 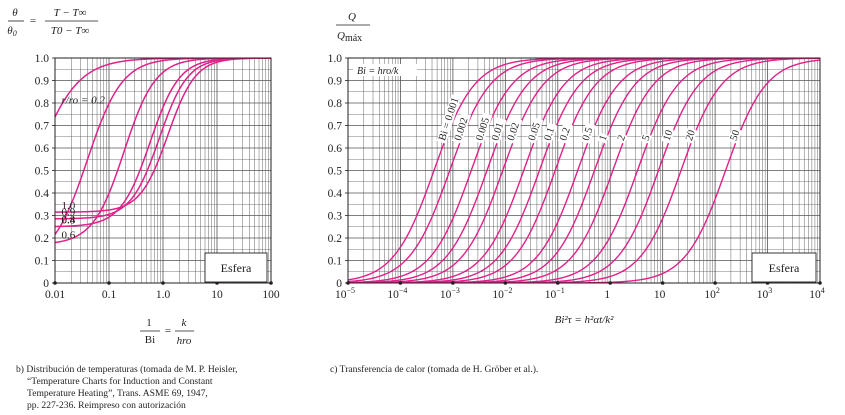 I want to click on right-series-label-0.5: 0.5, so click(x=588, y=134).